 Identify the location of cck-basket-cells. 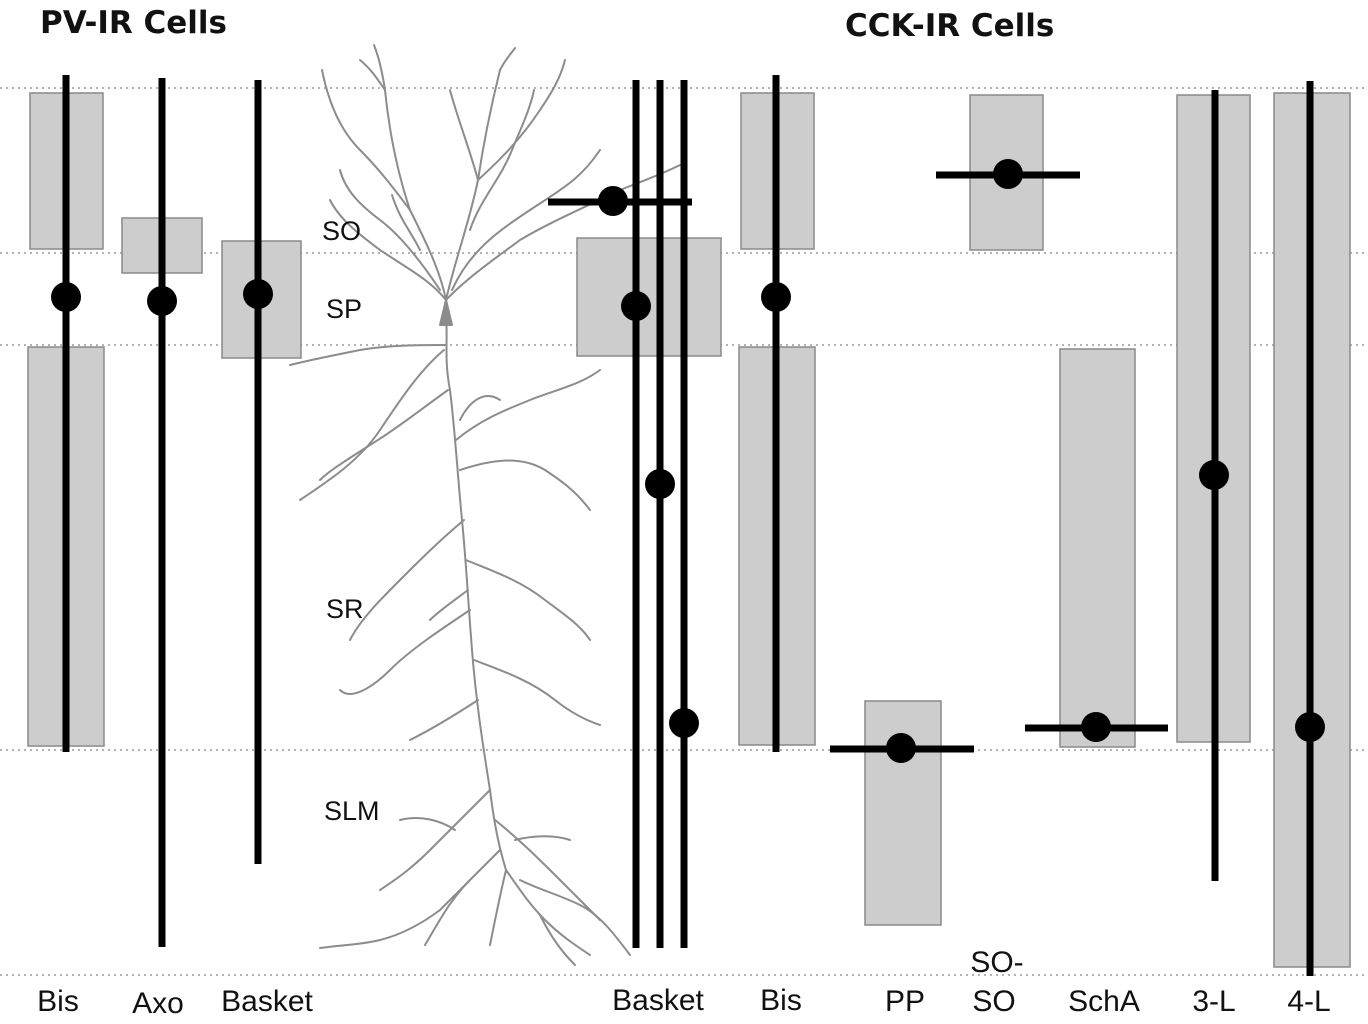
(635, 514).